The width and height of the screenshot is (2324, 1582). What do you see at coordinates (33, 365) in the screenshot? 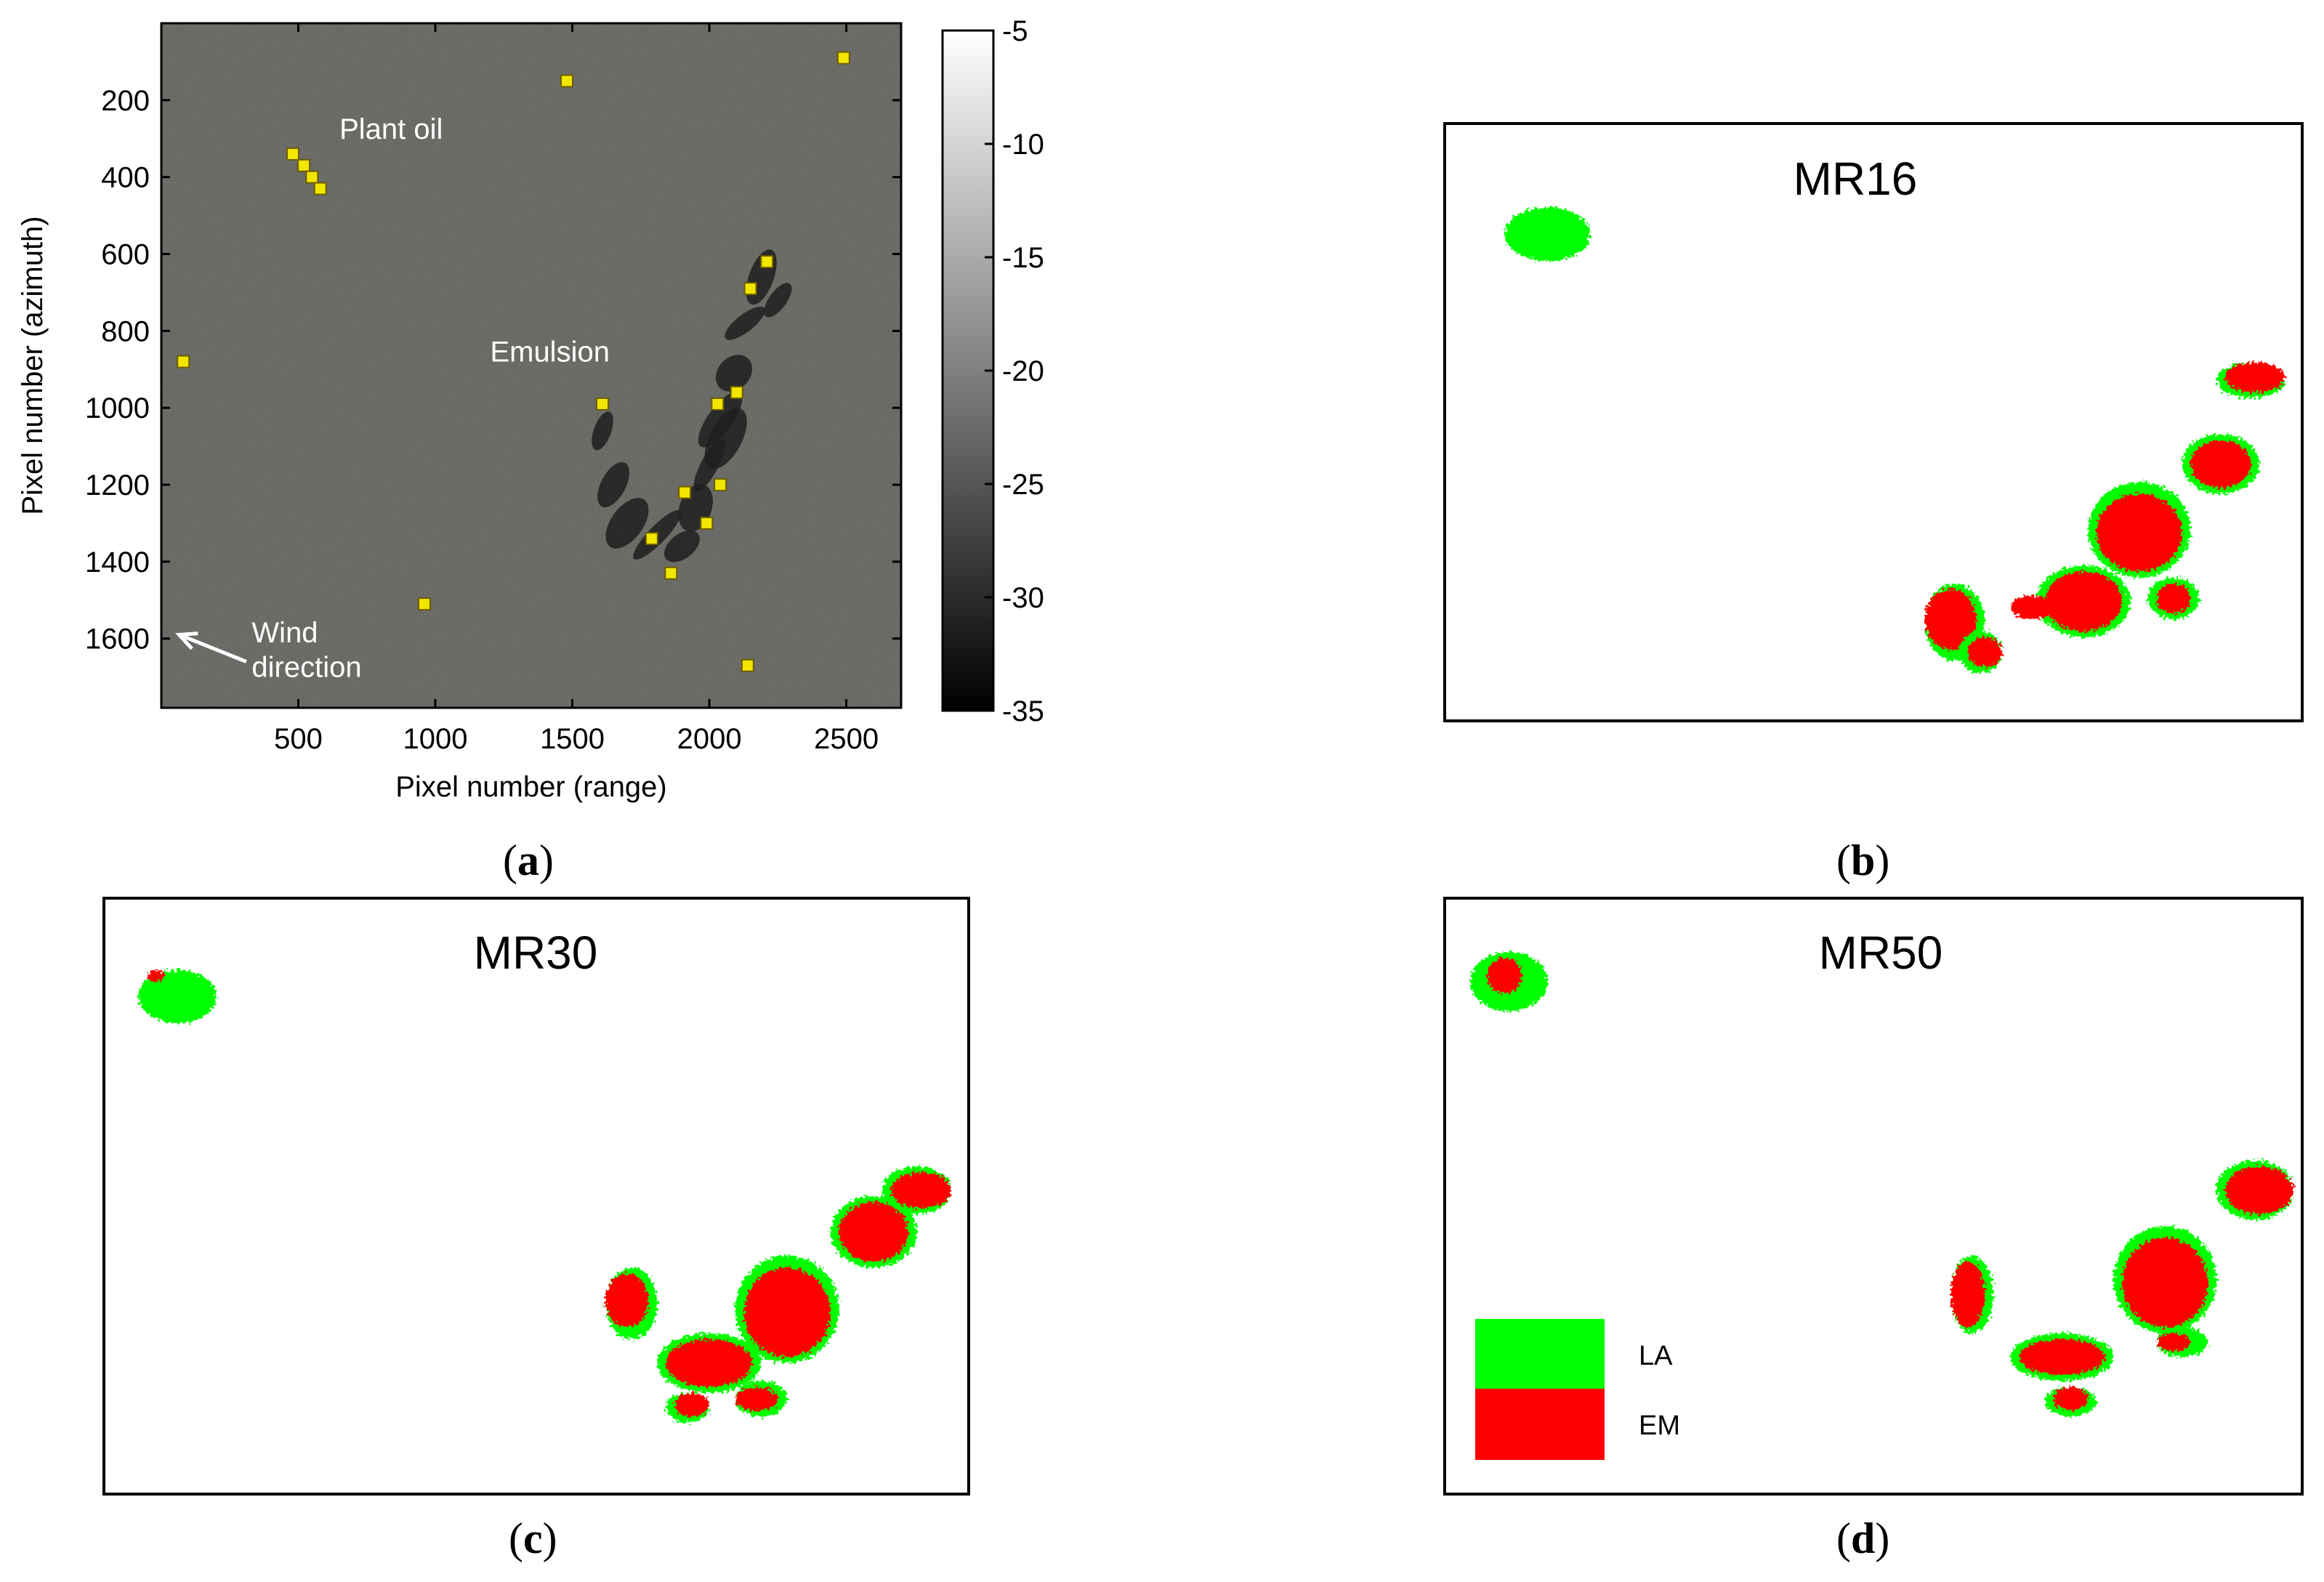
I see `y-axis-label: Pixel number (azimuth)` at bounding box center [33, 365].